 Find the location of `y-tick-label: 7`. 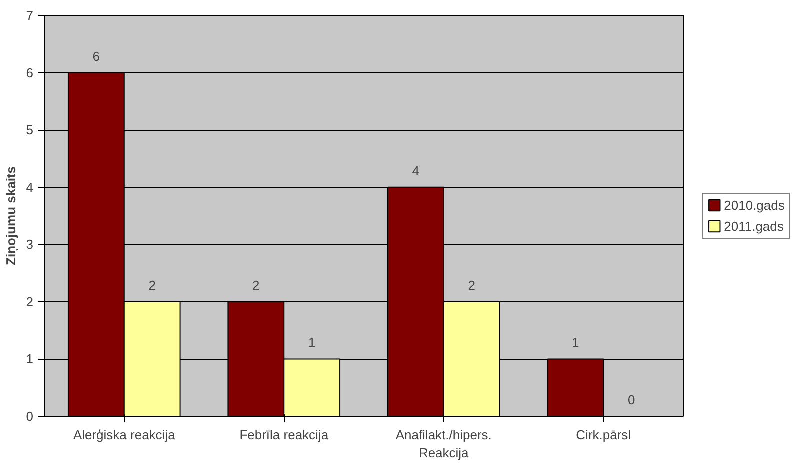

y-tick-label: 7 is located at coordinates (30, 15).